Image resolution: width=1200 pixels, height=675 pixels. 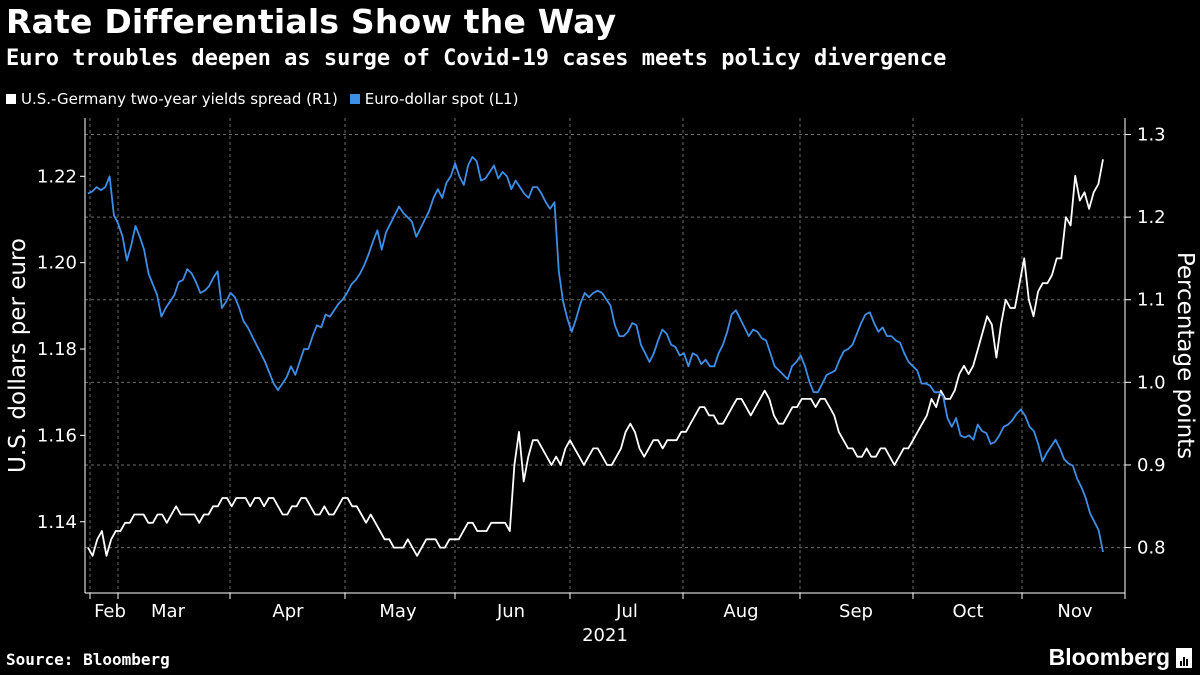 I want to click on x-axis-month-label: Jul, so click(x=626, y=611).